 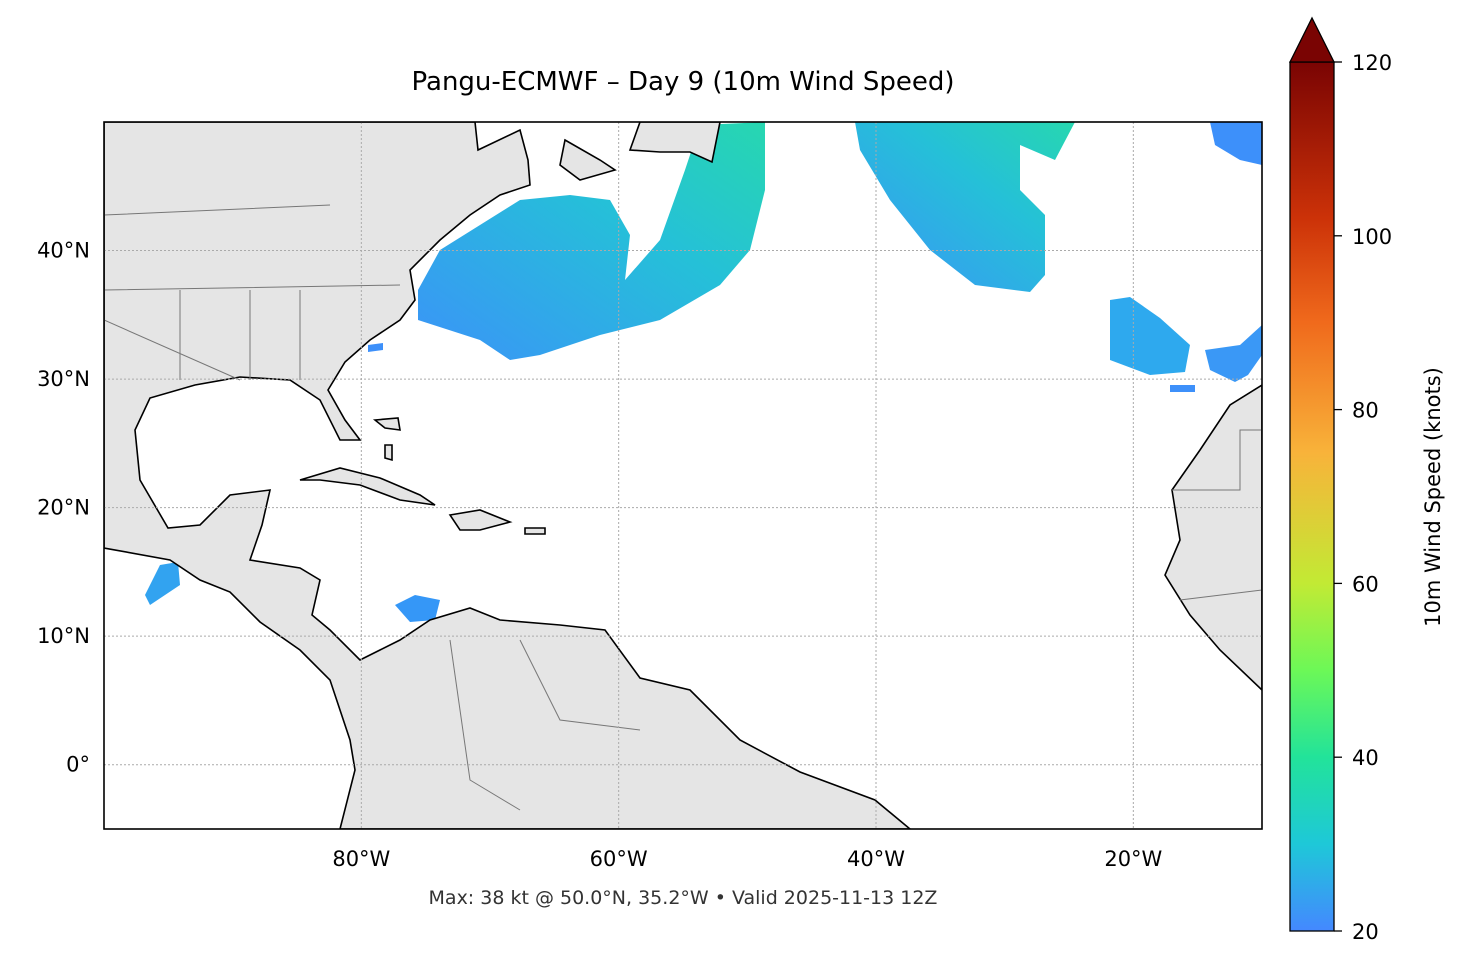 What do you see at coordinates (1365, 411) in the screenshot?
I see `colorbar-tick-label: 80` at bounding box center [1365, 411].